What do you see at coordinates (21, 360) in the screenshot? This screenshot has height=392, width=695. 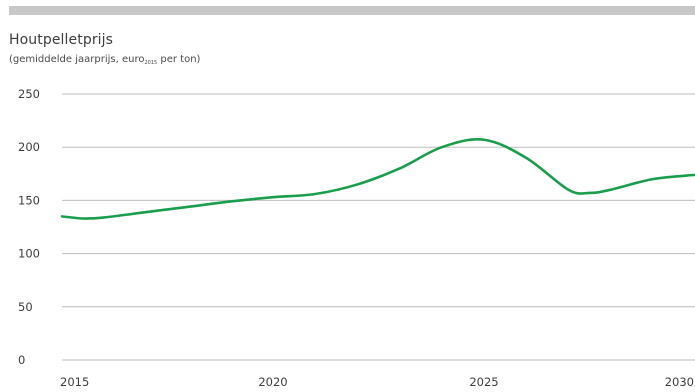 I see `y-tick-label-0: 0` at bounding box center [21, 360].